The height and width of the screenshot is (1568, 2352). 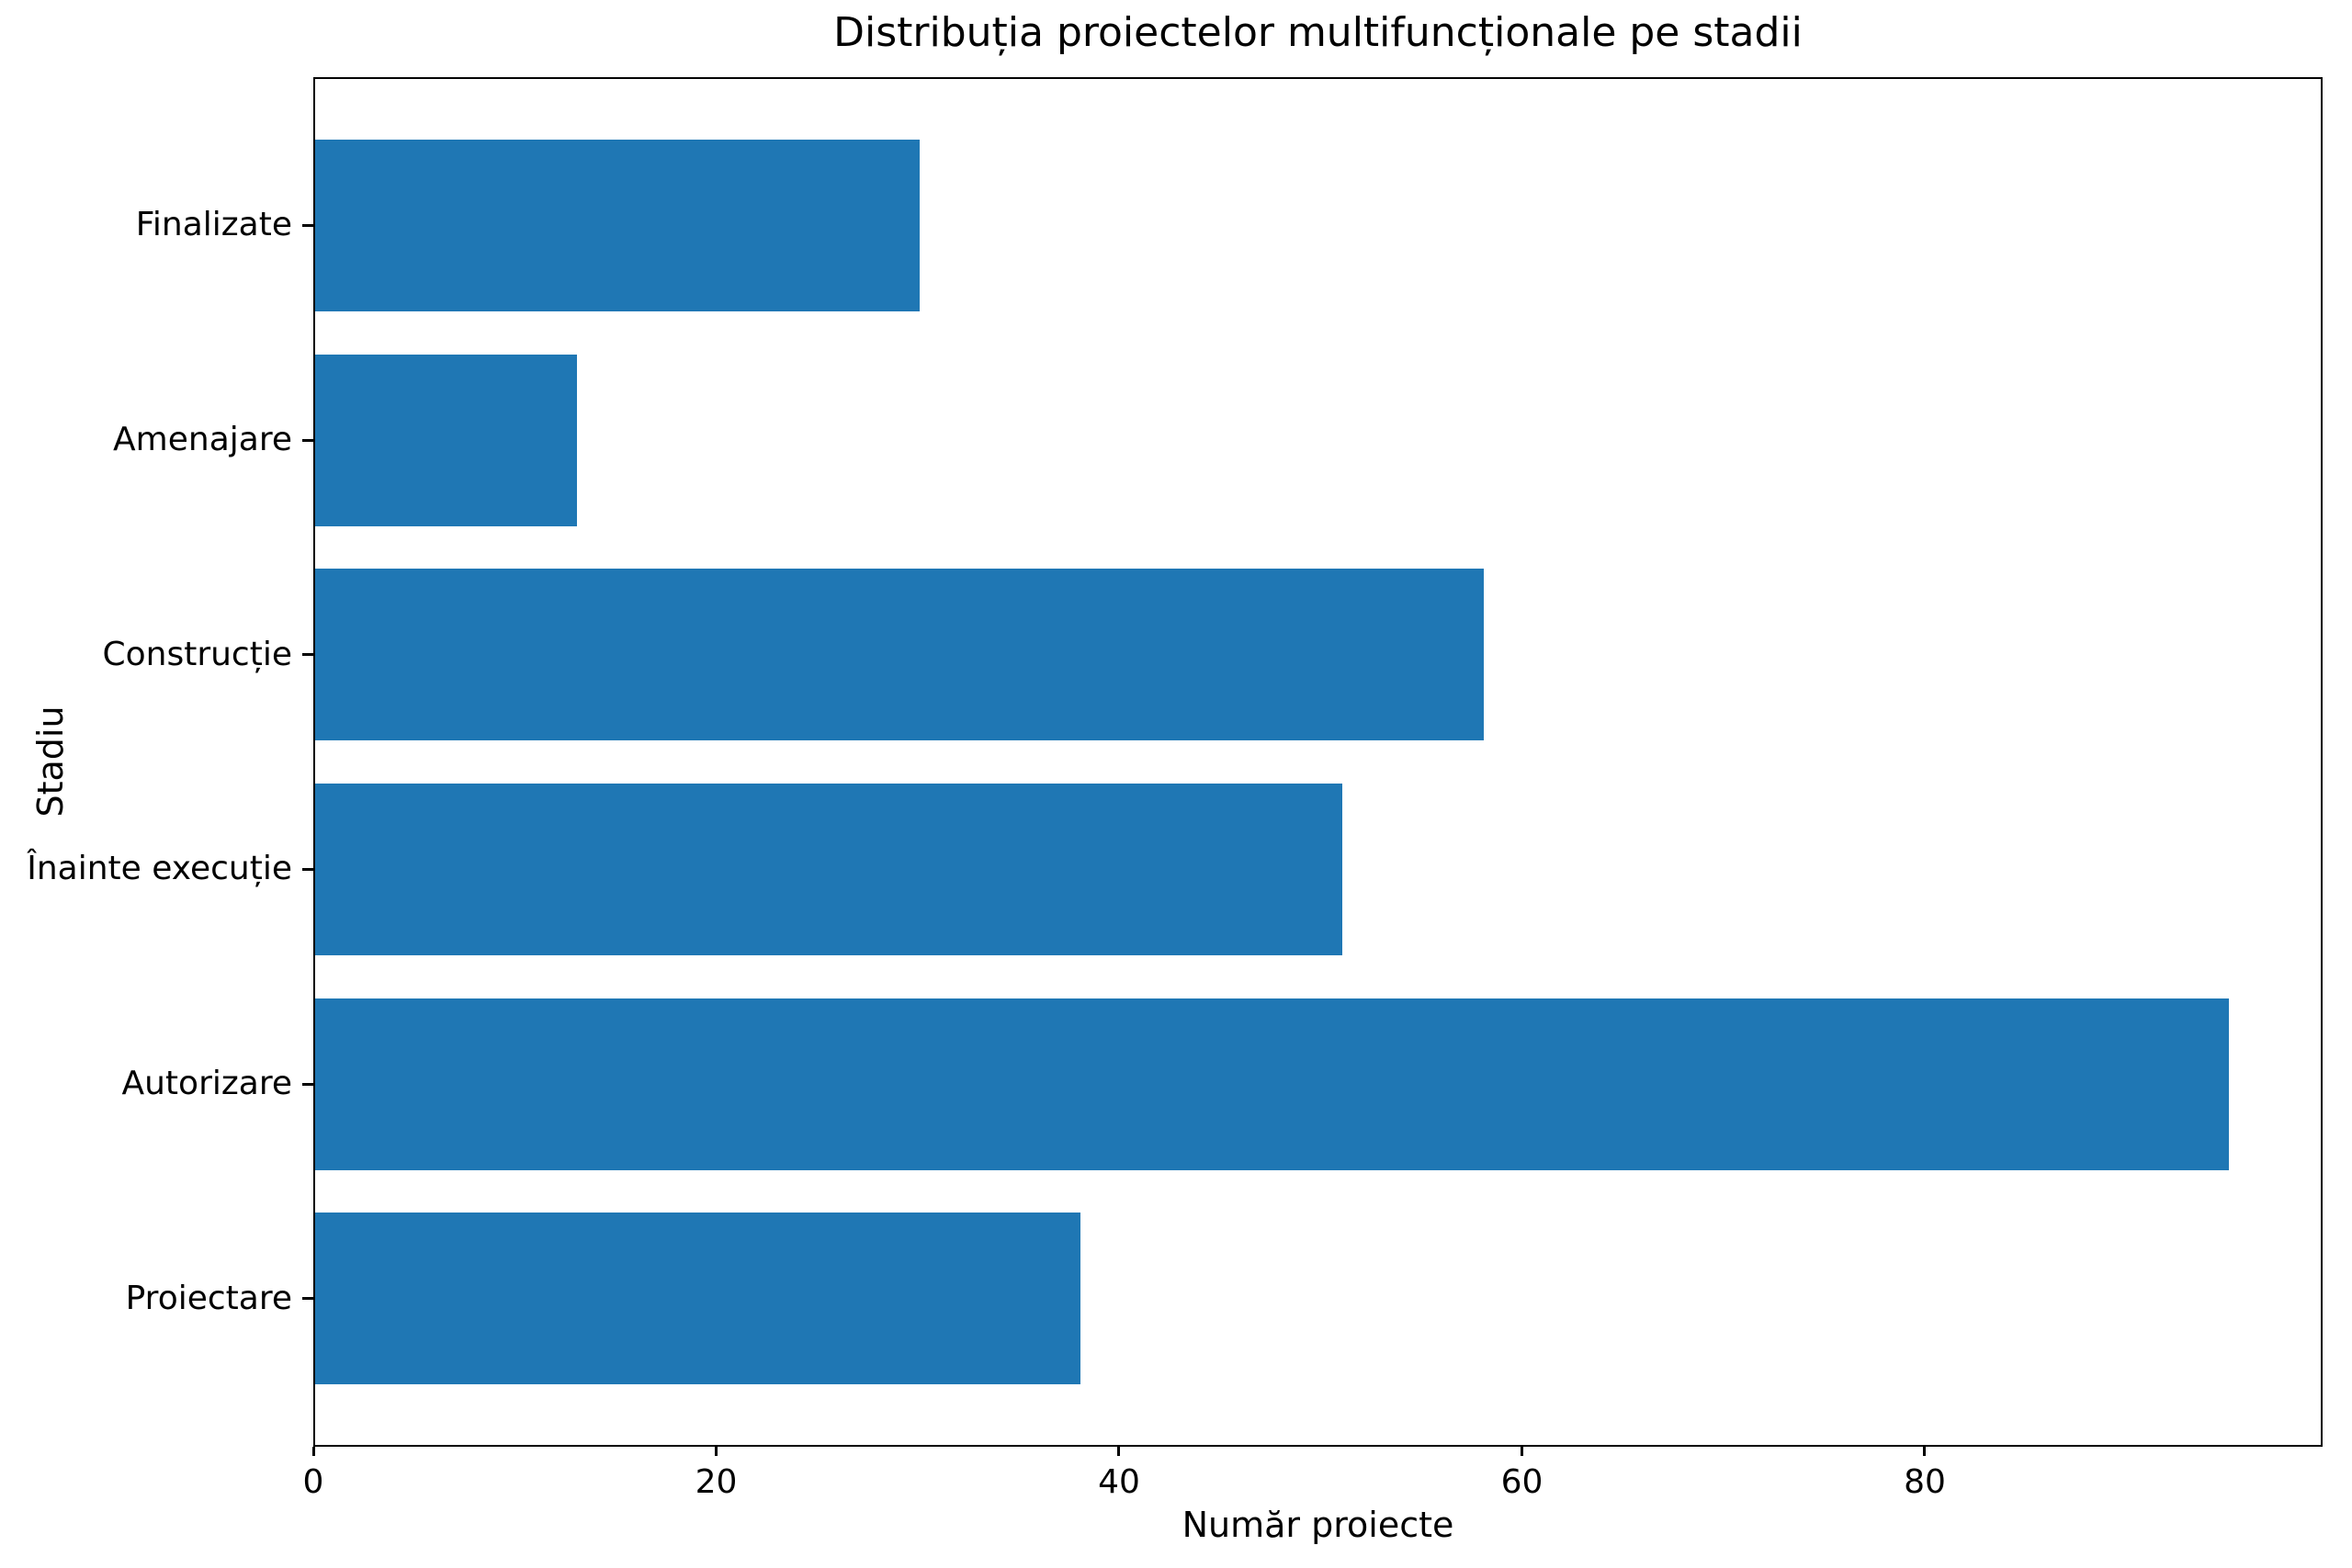 What do you see at coordinates (899, 655) in the screenshot?
I see `bar-construcție` at bounding box center [899, 655].